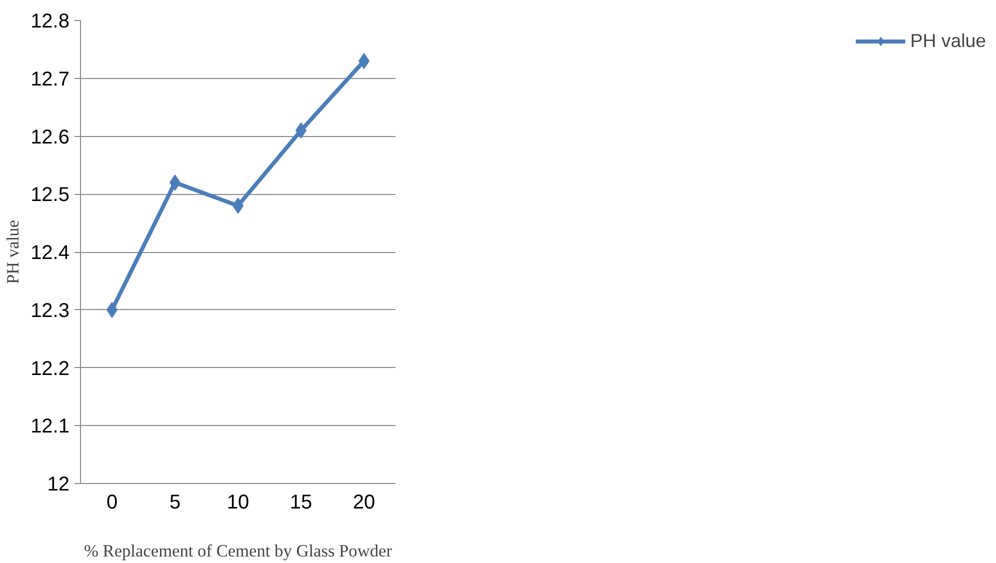 The image size is (996, 563). Describe the element at coordinates (301, 503) in the screenshot. I see `x-tick-label: 15` at that location.